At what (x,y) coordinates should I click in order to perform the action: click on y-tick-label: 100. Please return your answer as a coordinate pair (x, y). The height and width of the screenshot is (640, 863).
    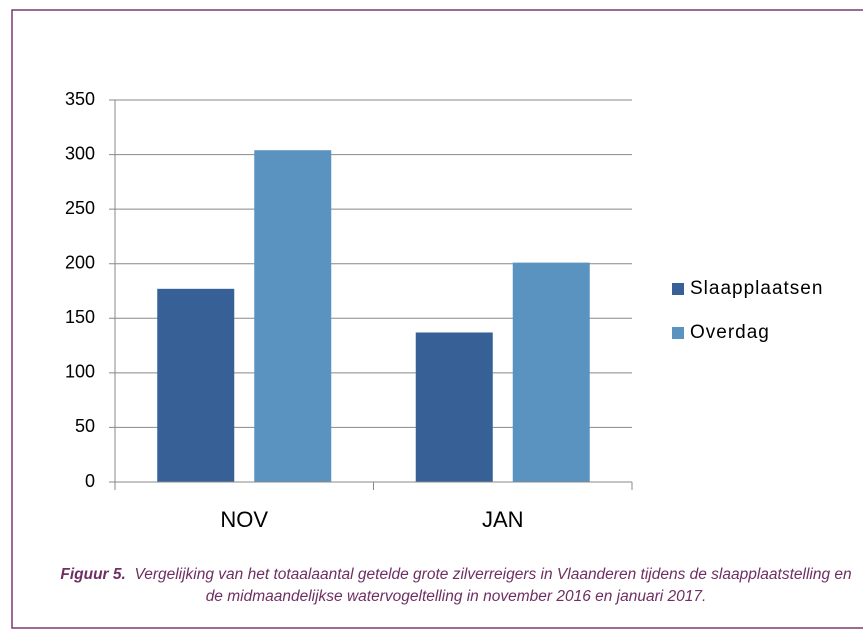
    Looking at the image, I should click on (80, 372).